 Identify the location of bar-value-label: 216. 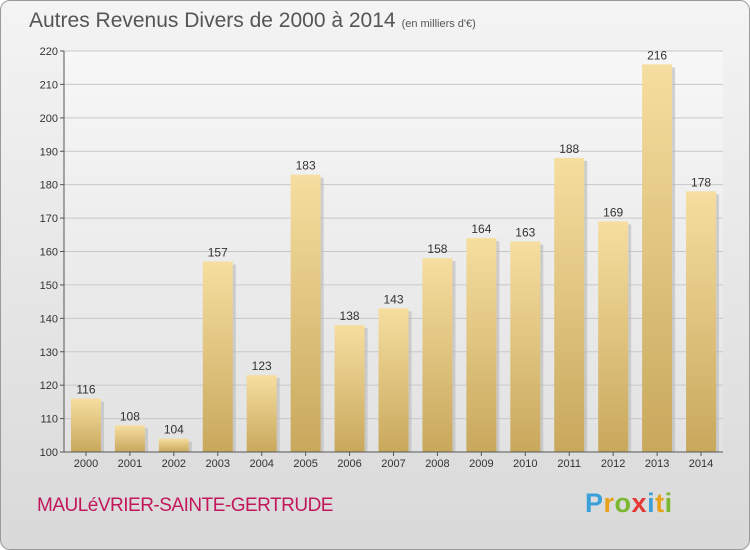
(657, 55).